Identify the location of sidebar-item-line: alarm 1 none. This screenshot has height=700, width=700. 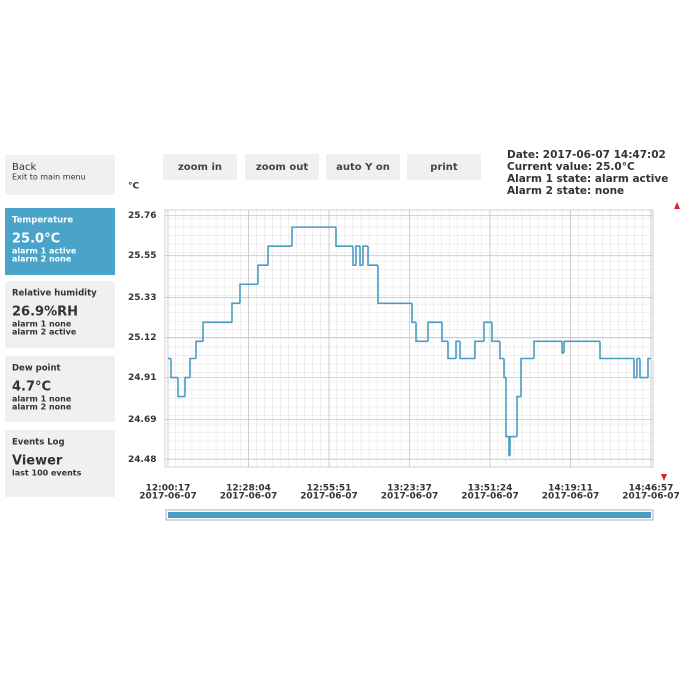
(42, 399).